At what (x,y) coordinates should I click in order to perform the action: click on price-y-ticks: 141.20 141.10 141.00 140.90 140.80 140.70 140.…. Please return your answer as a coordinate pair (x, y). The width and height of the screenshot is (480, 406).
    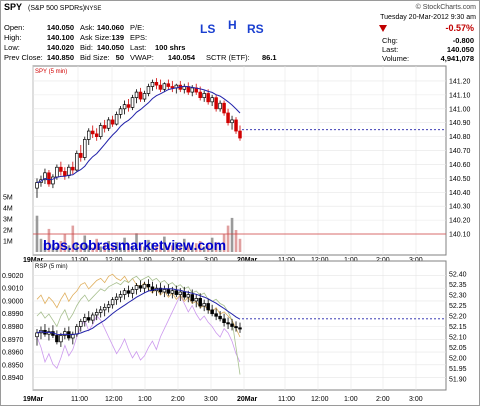
    Looking at the image, I should click on (460, 158).